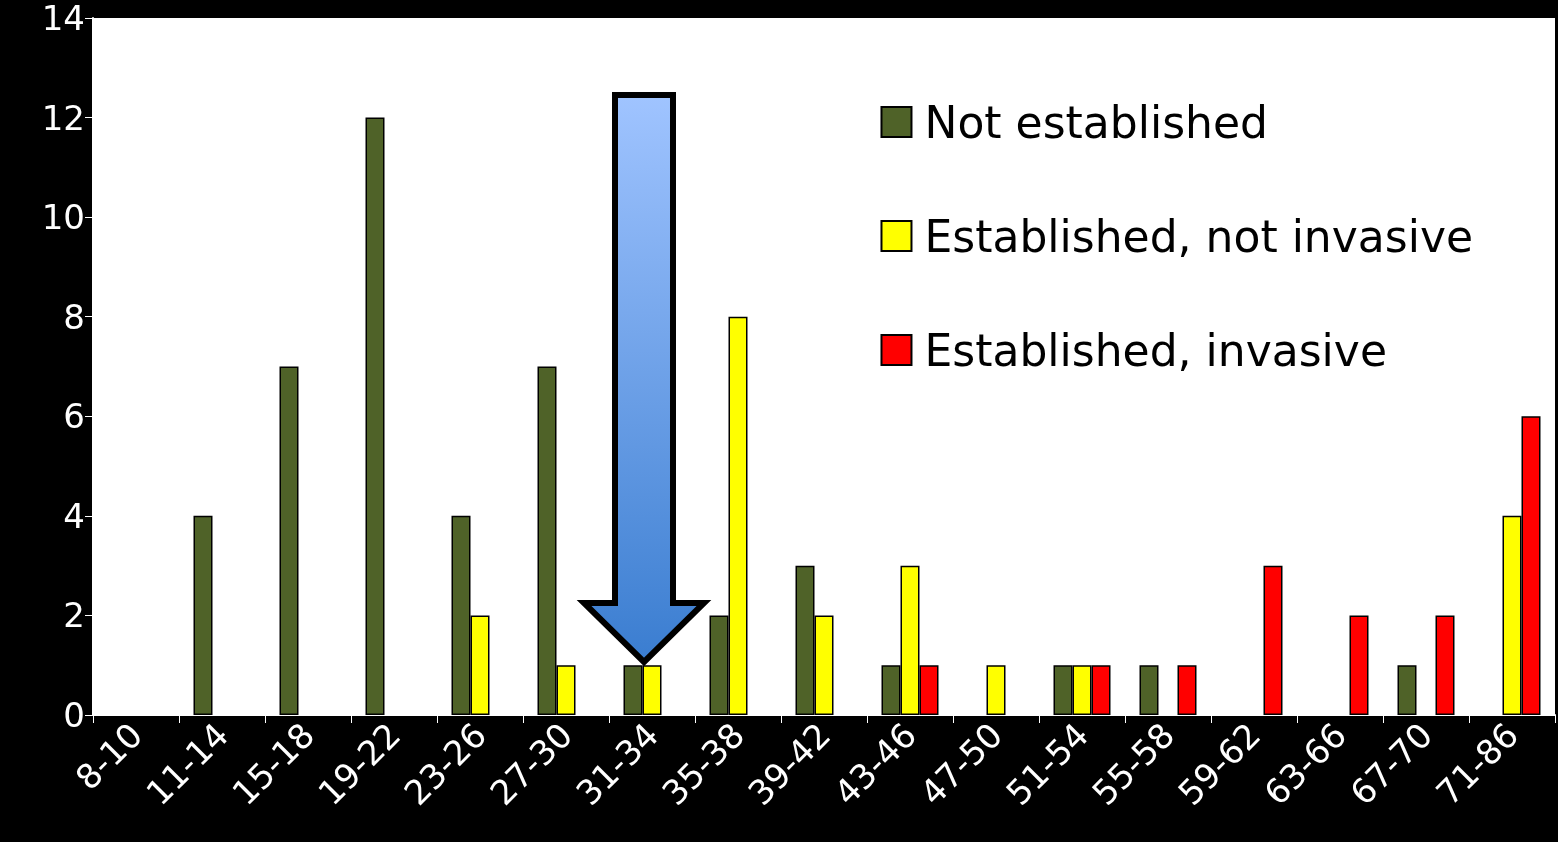  I want to click on y-tick-label: 10, so click(63, 217).